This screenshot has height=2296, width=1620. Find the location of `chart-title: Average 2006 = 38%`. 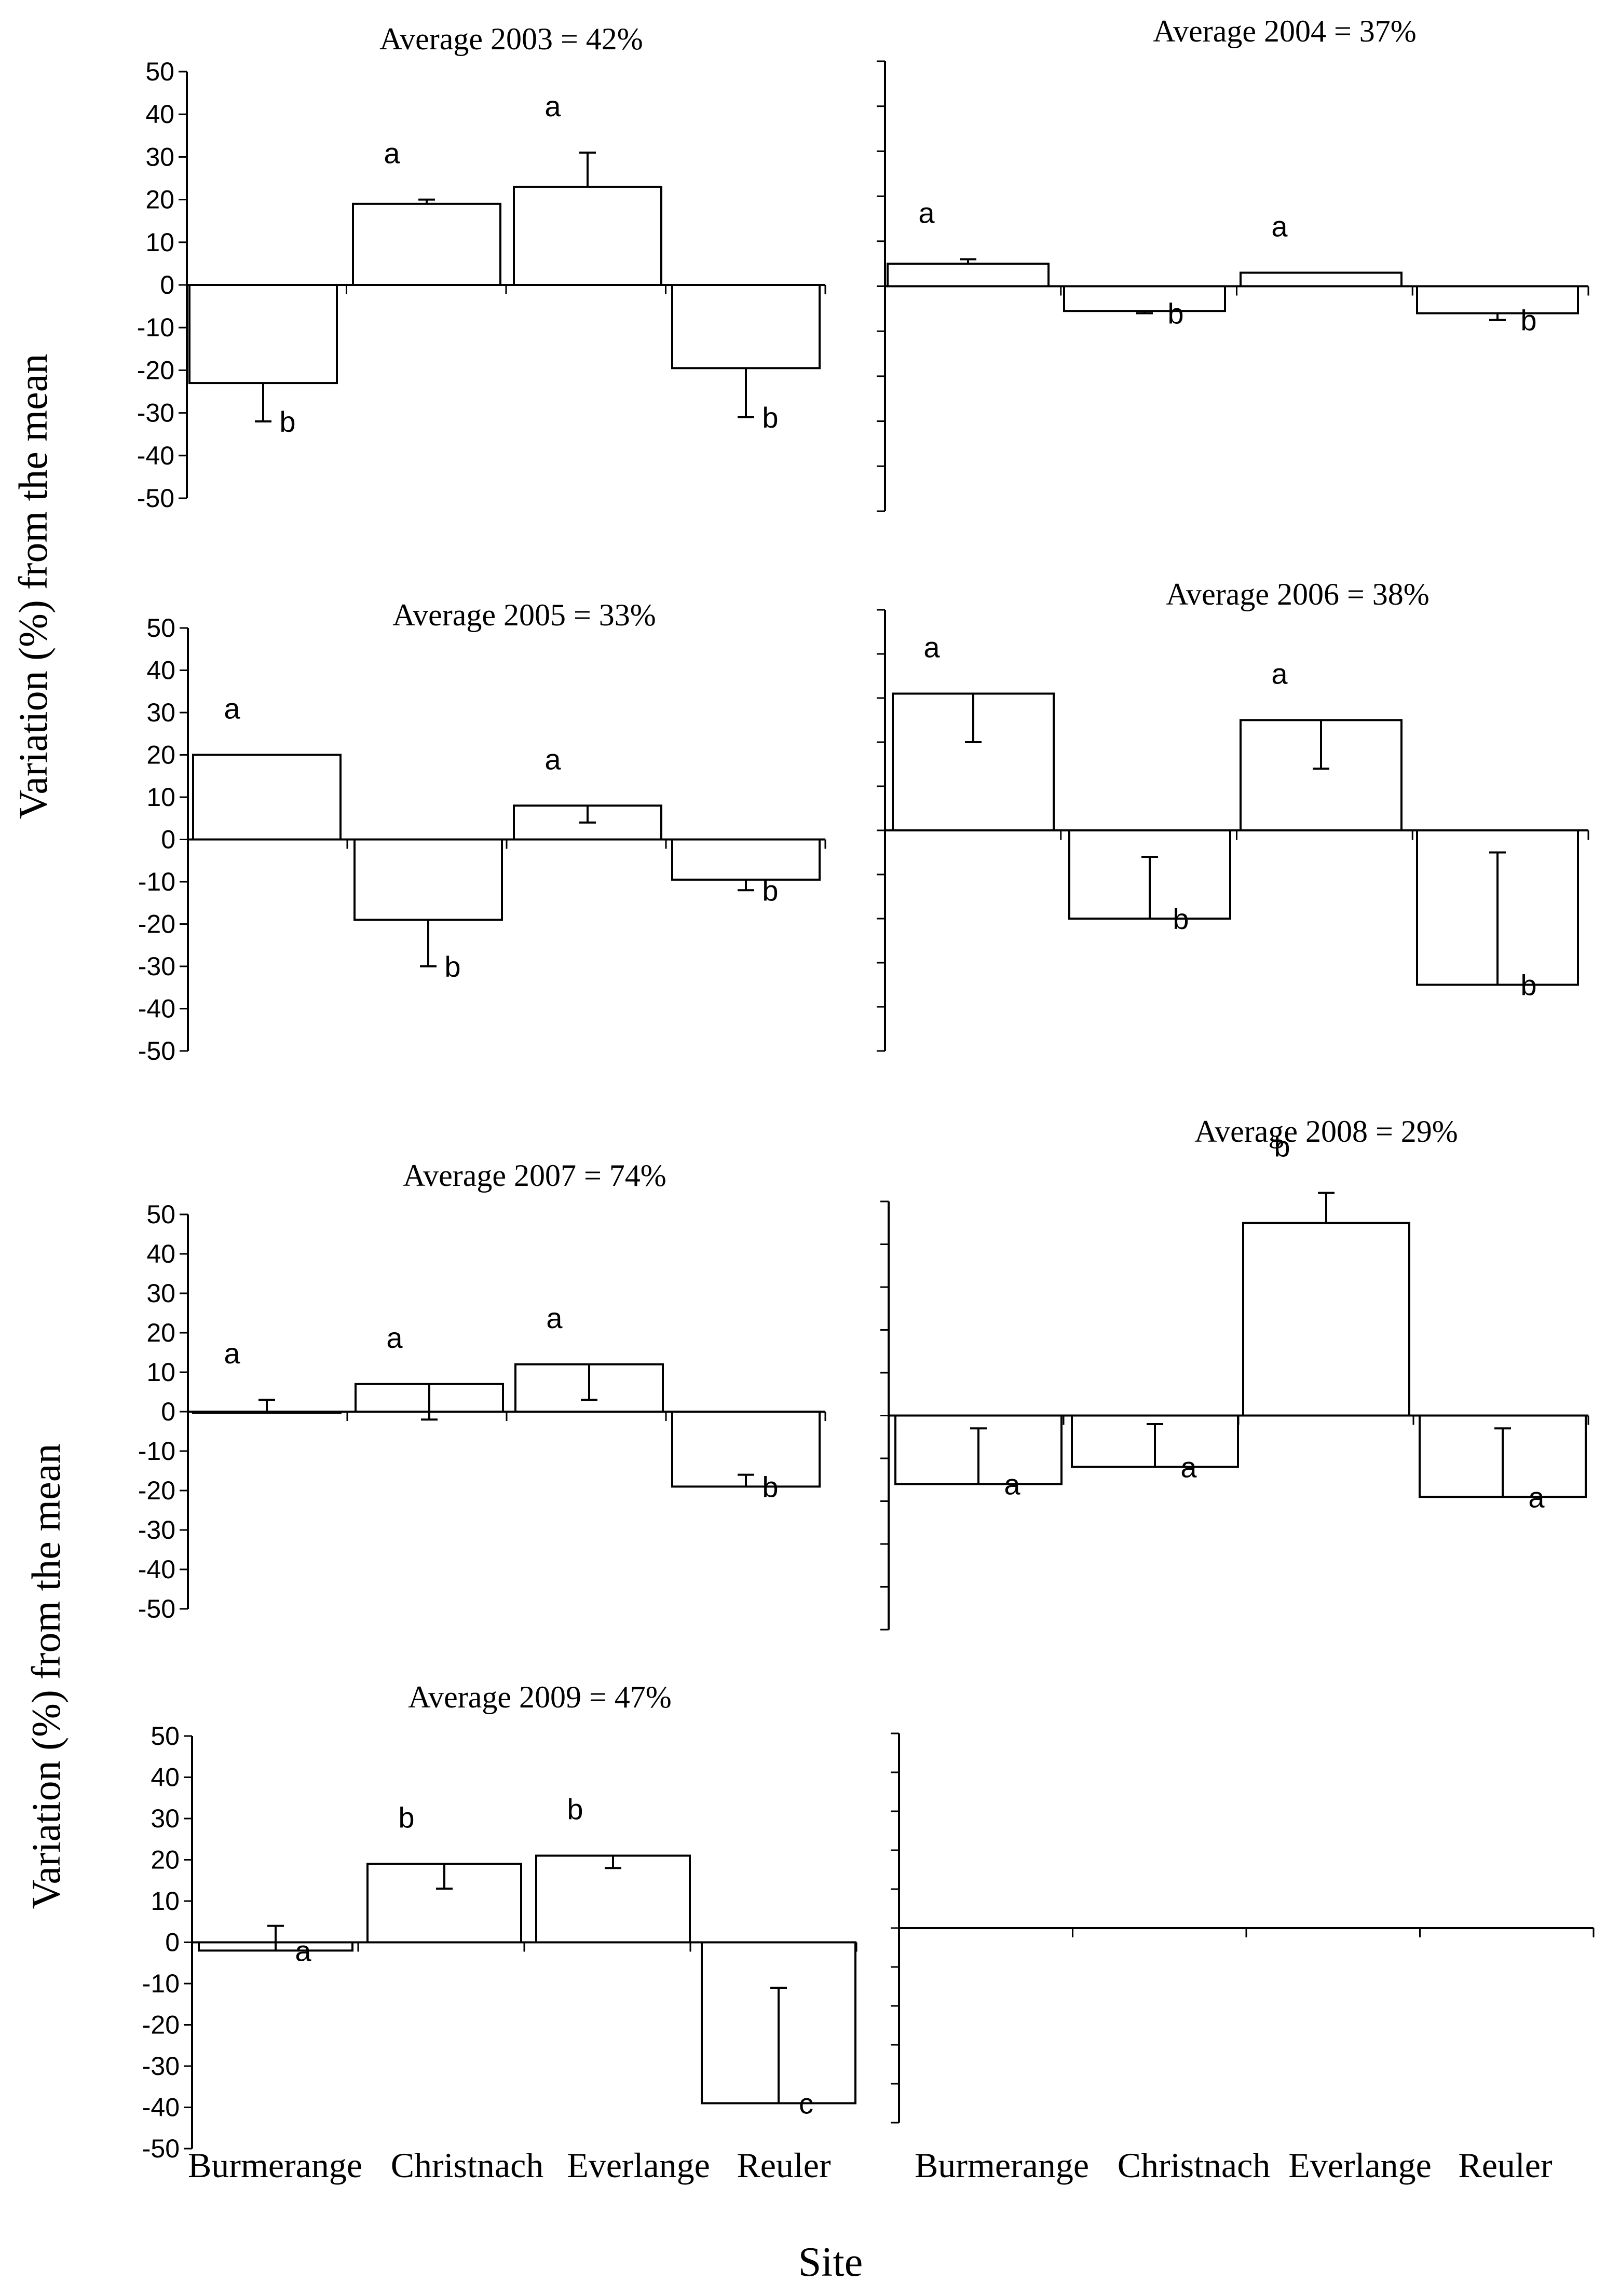

chart-title: Average 2006 = 38% is located at coordinates (1298, 594).